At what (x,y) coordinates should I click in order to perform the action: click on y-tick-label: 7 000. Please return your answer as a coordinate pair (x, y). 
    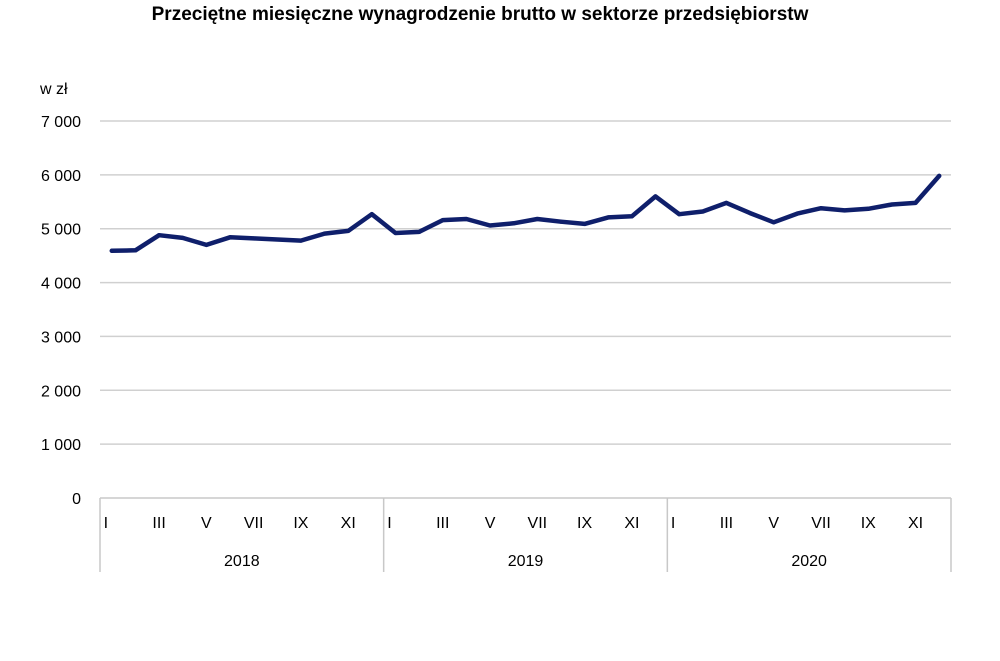
    Looking at the image, I should click on (61, 122).